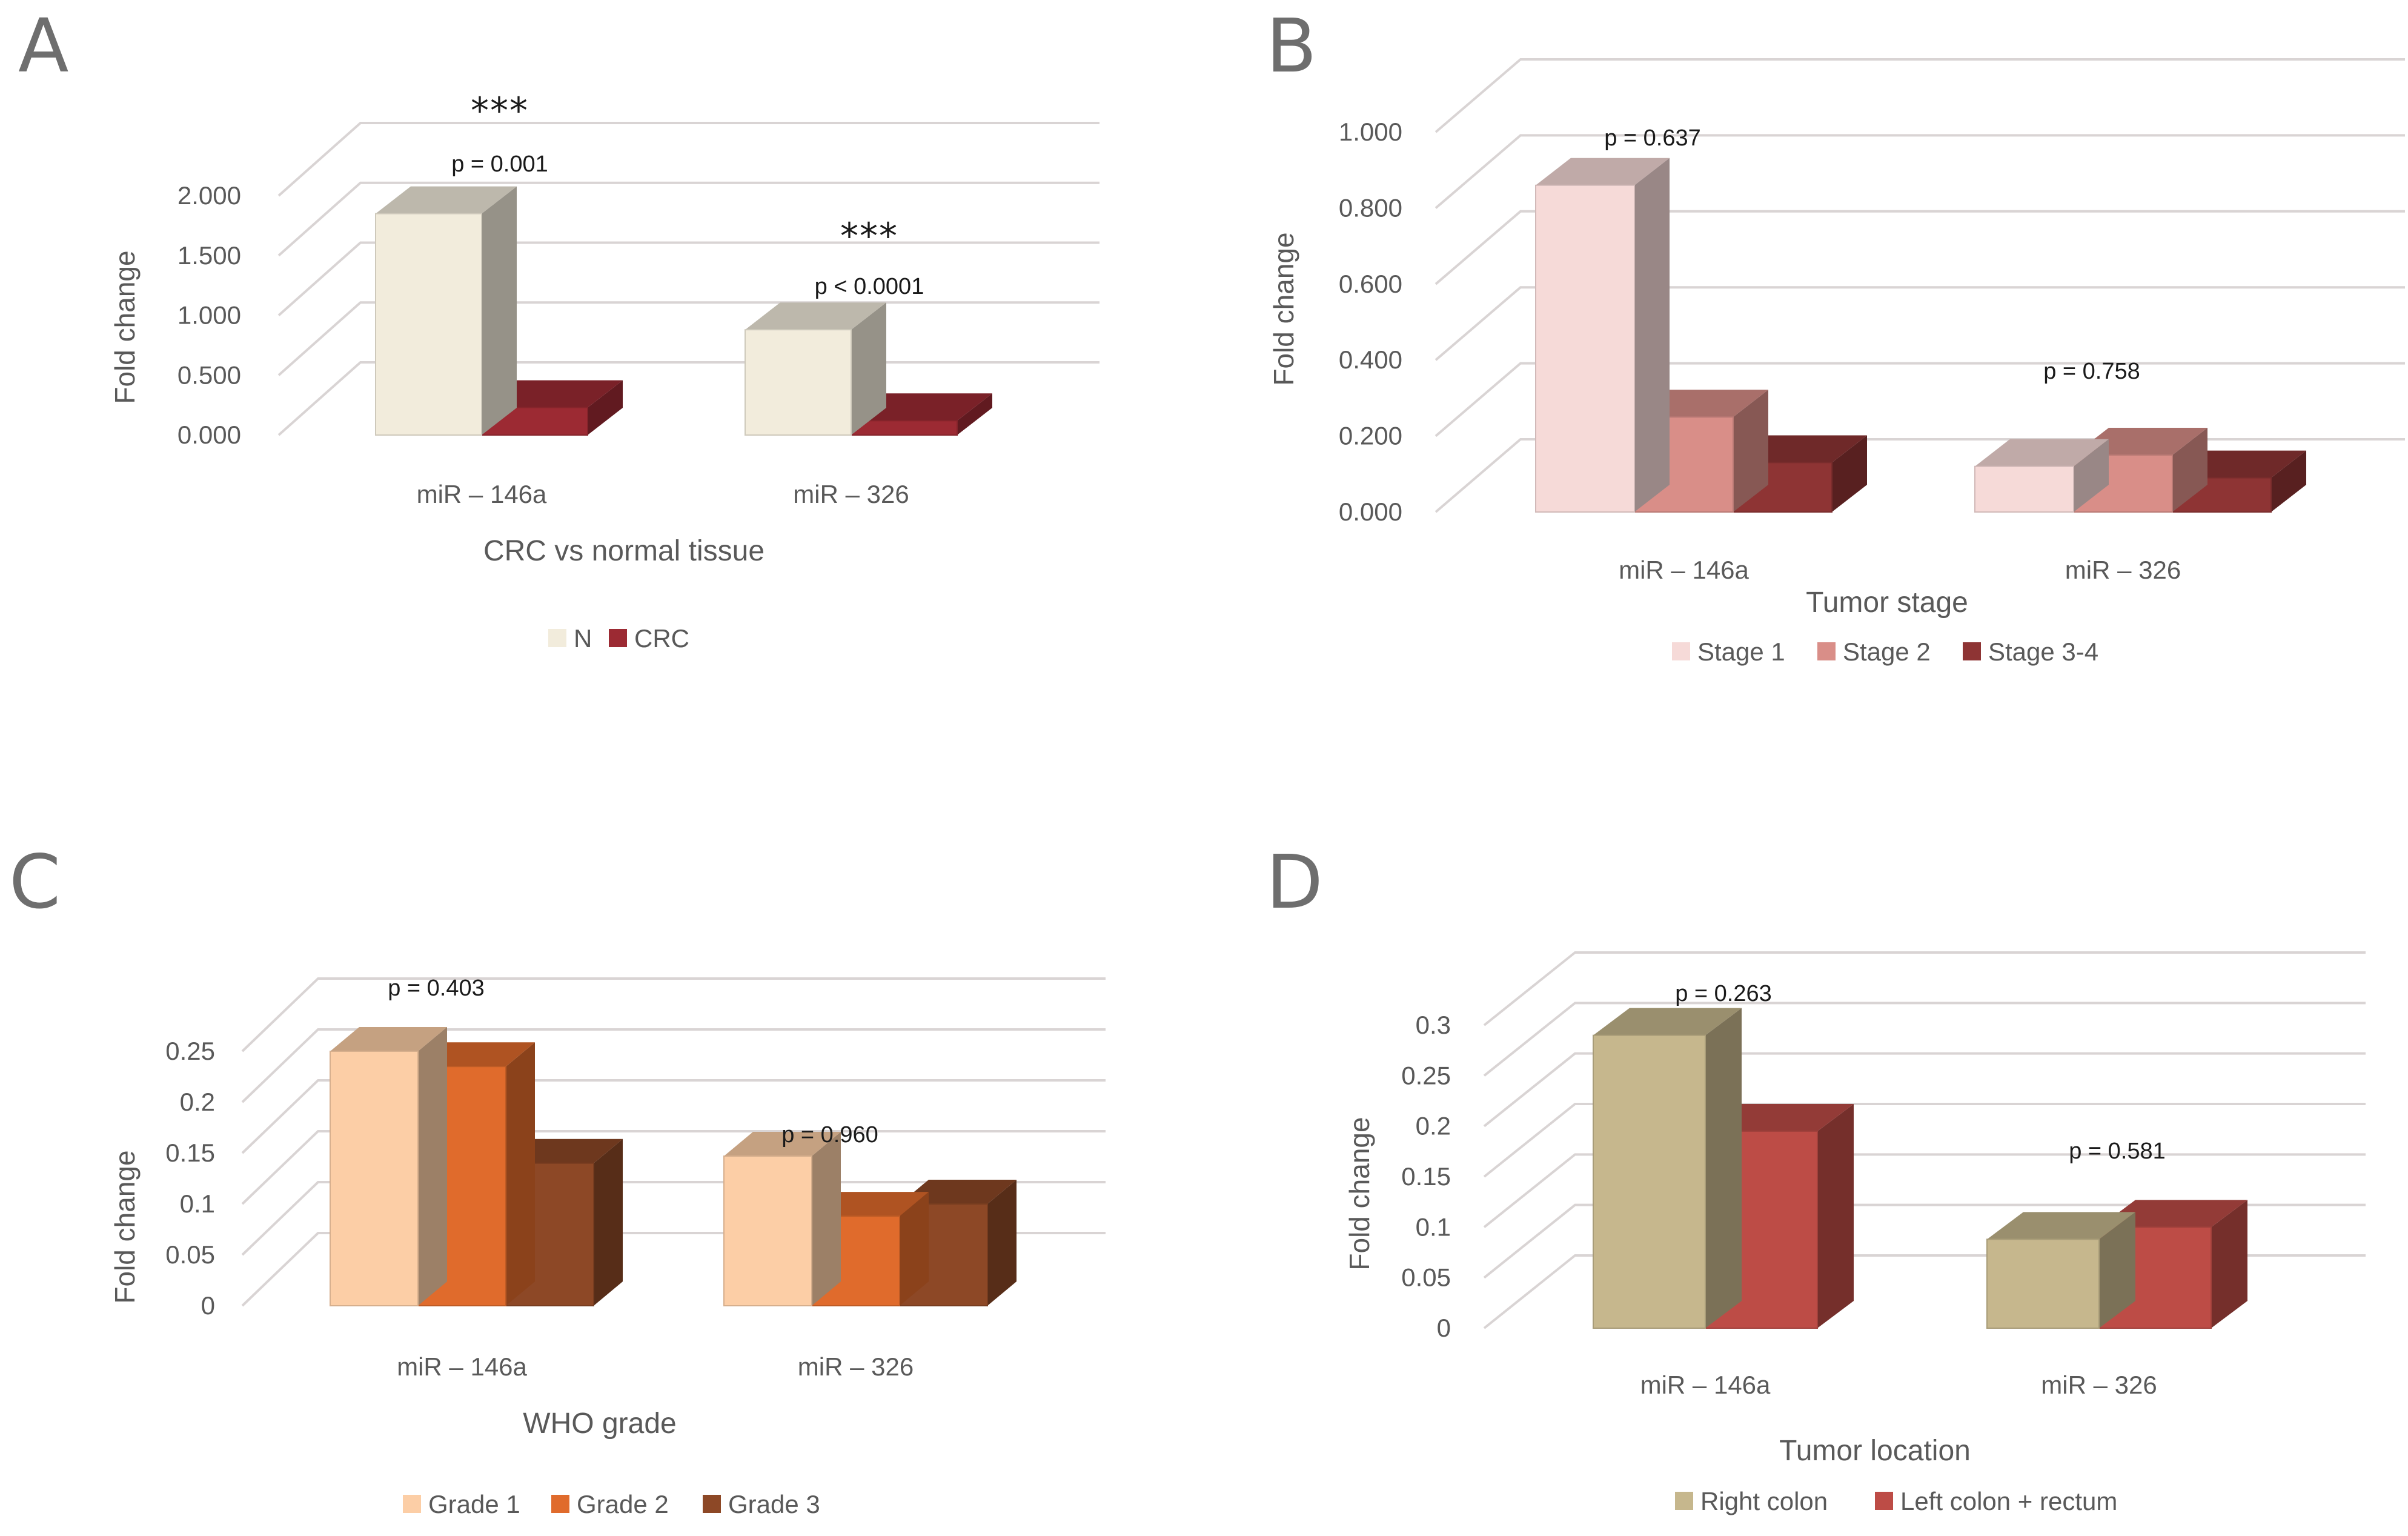 The width and height of the screenshot is (2408, 1536). Describe the element at coordinates (649, 638) in the screenshot. I see `legend-item-crc: CRC` at that location.